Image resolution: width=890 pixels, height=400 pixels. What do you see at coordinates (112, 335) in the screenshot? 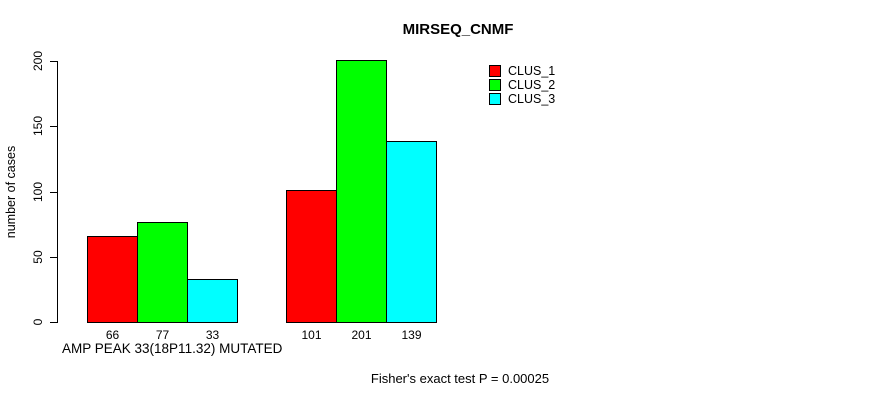
I see `bar-value-label: 66` at bounding box center [112, 335].